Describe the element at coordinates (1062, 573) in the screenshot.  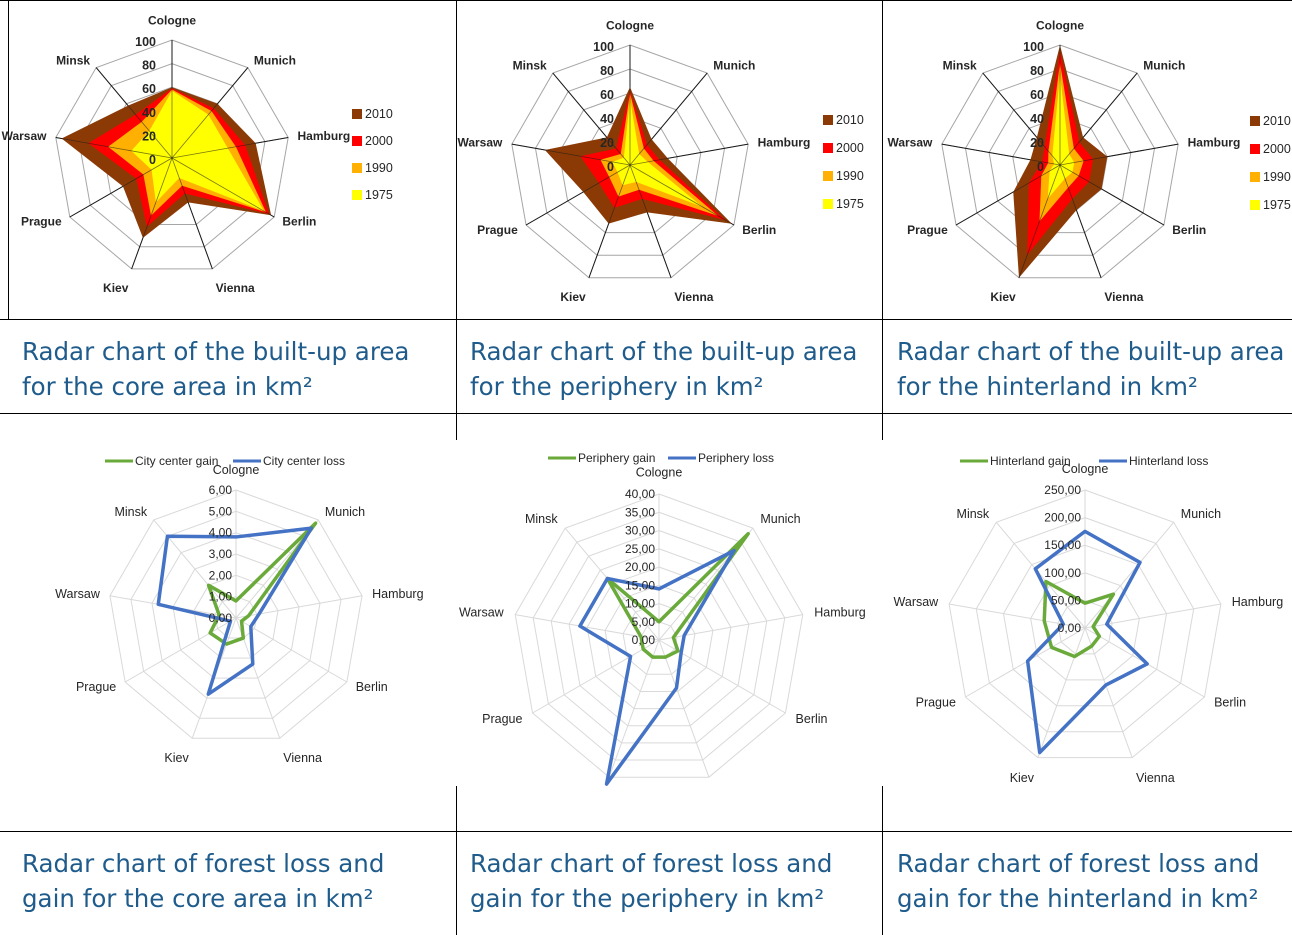
I see `tick-label: 100,00` at that location.